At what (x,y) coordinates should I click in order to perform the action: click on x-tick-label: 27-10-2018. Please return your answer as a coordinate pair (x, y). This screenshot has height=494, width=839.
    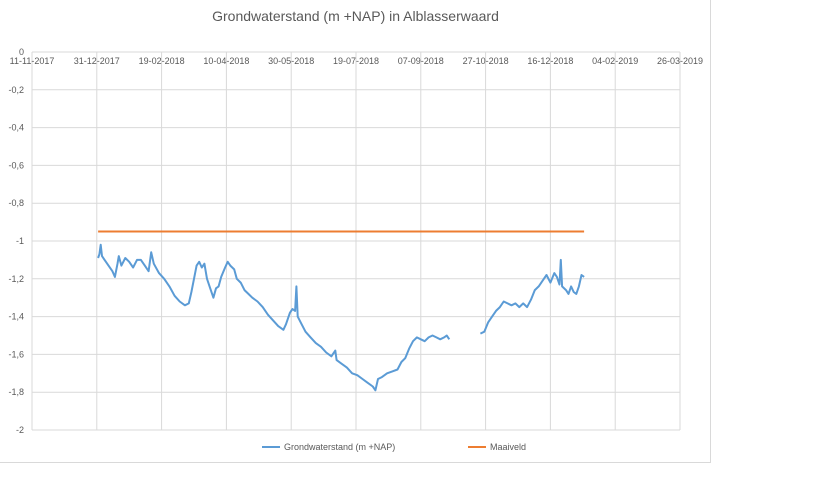
    Looking at the image, I should click on (486, 61).